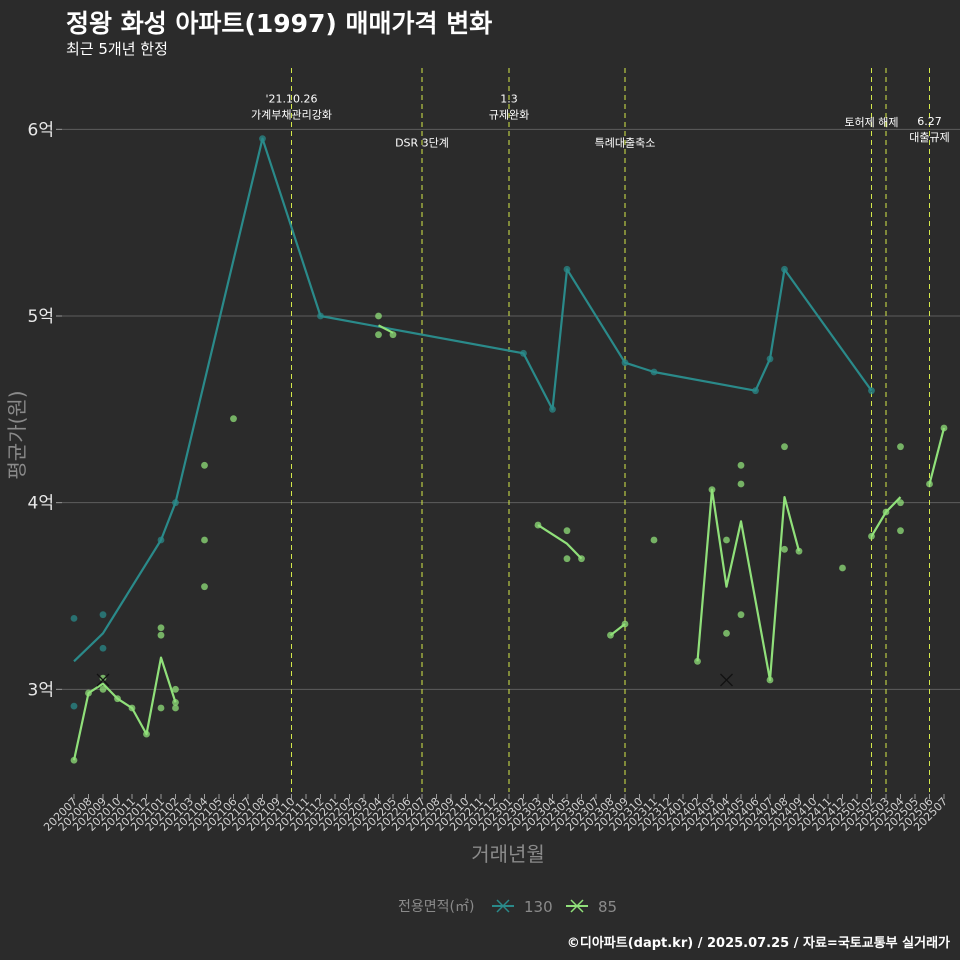  I want to click on event-label: DSR 3단계, so click(422, 142).